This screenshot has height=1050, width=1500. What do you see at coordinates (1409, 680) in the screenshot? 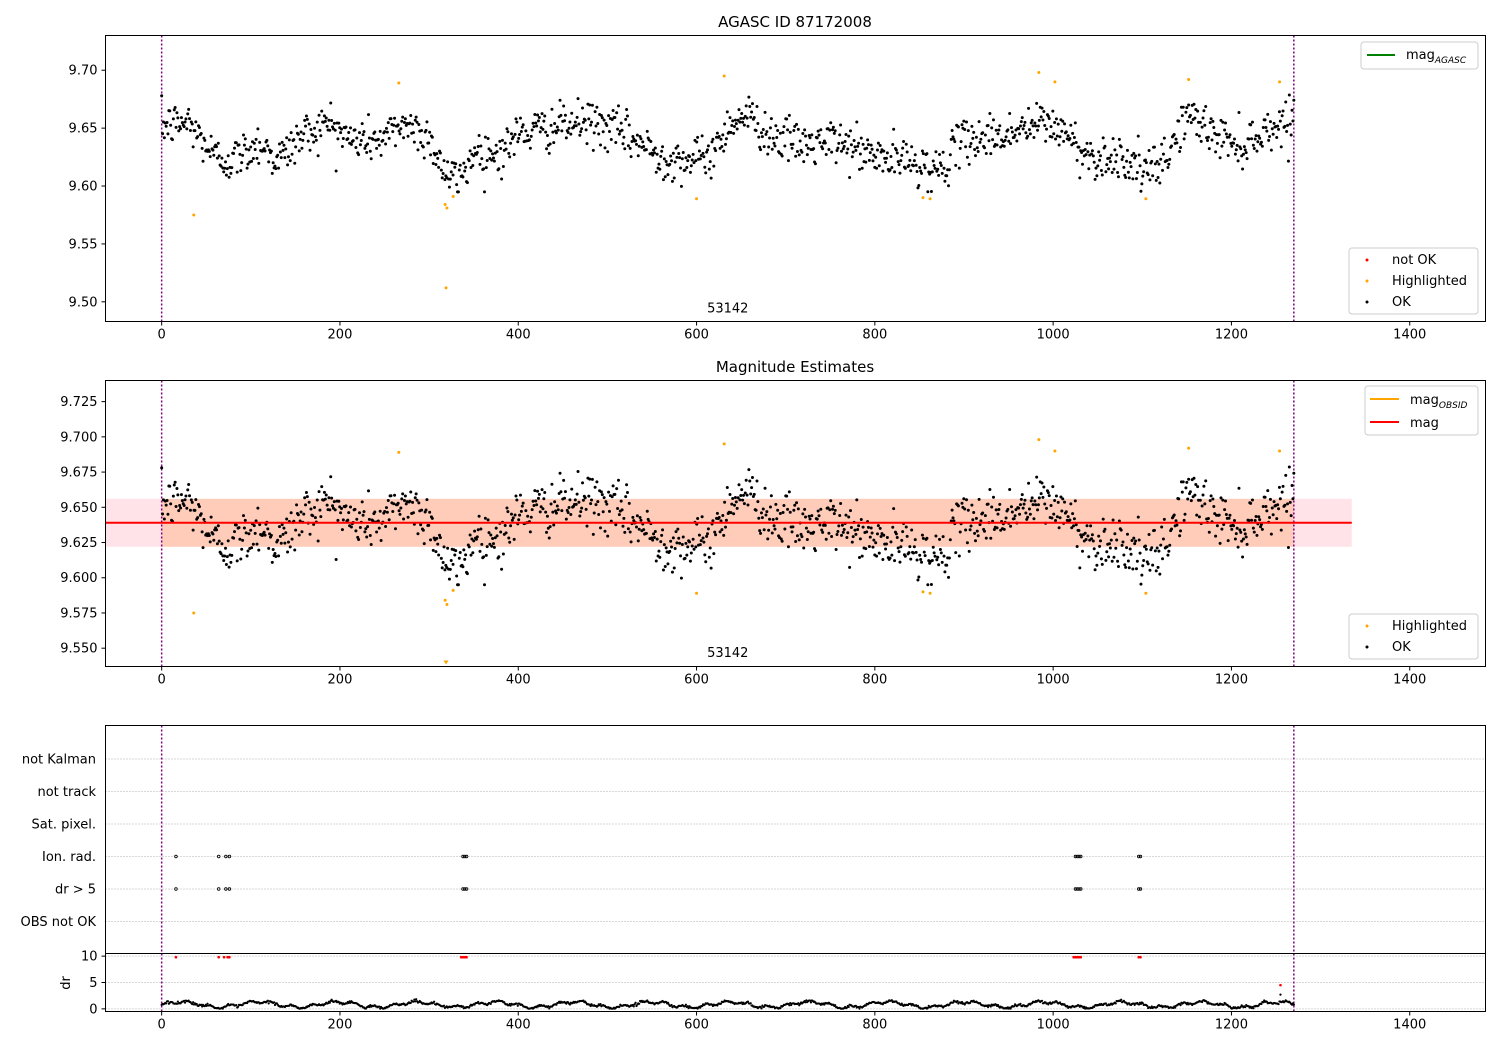
I see `x-tick-label: 1400` at bounding box center [1409, 680].